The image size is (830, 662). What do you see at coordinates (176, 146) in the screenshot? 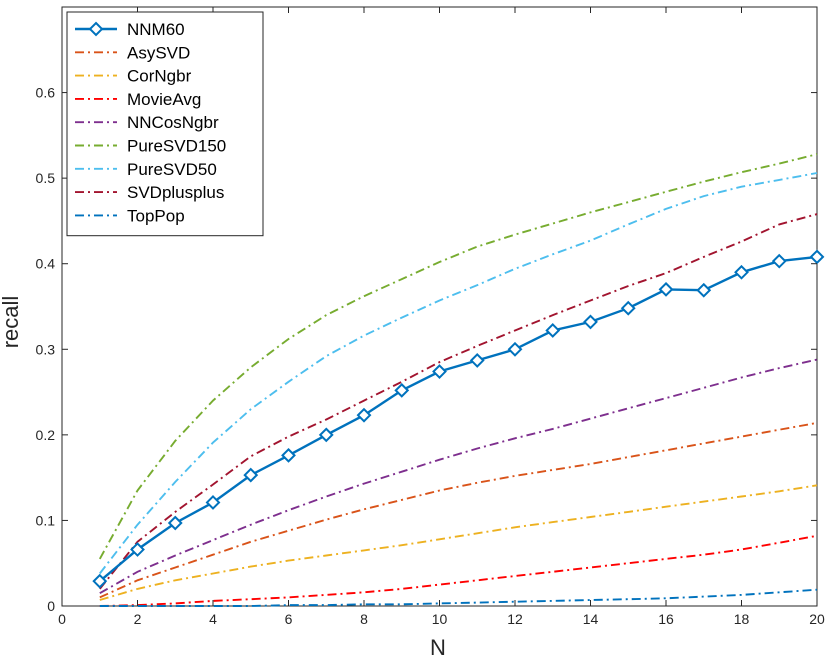
I see `legend-label-puresvd150: PureSVD150` at bounding box center [176, 146].